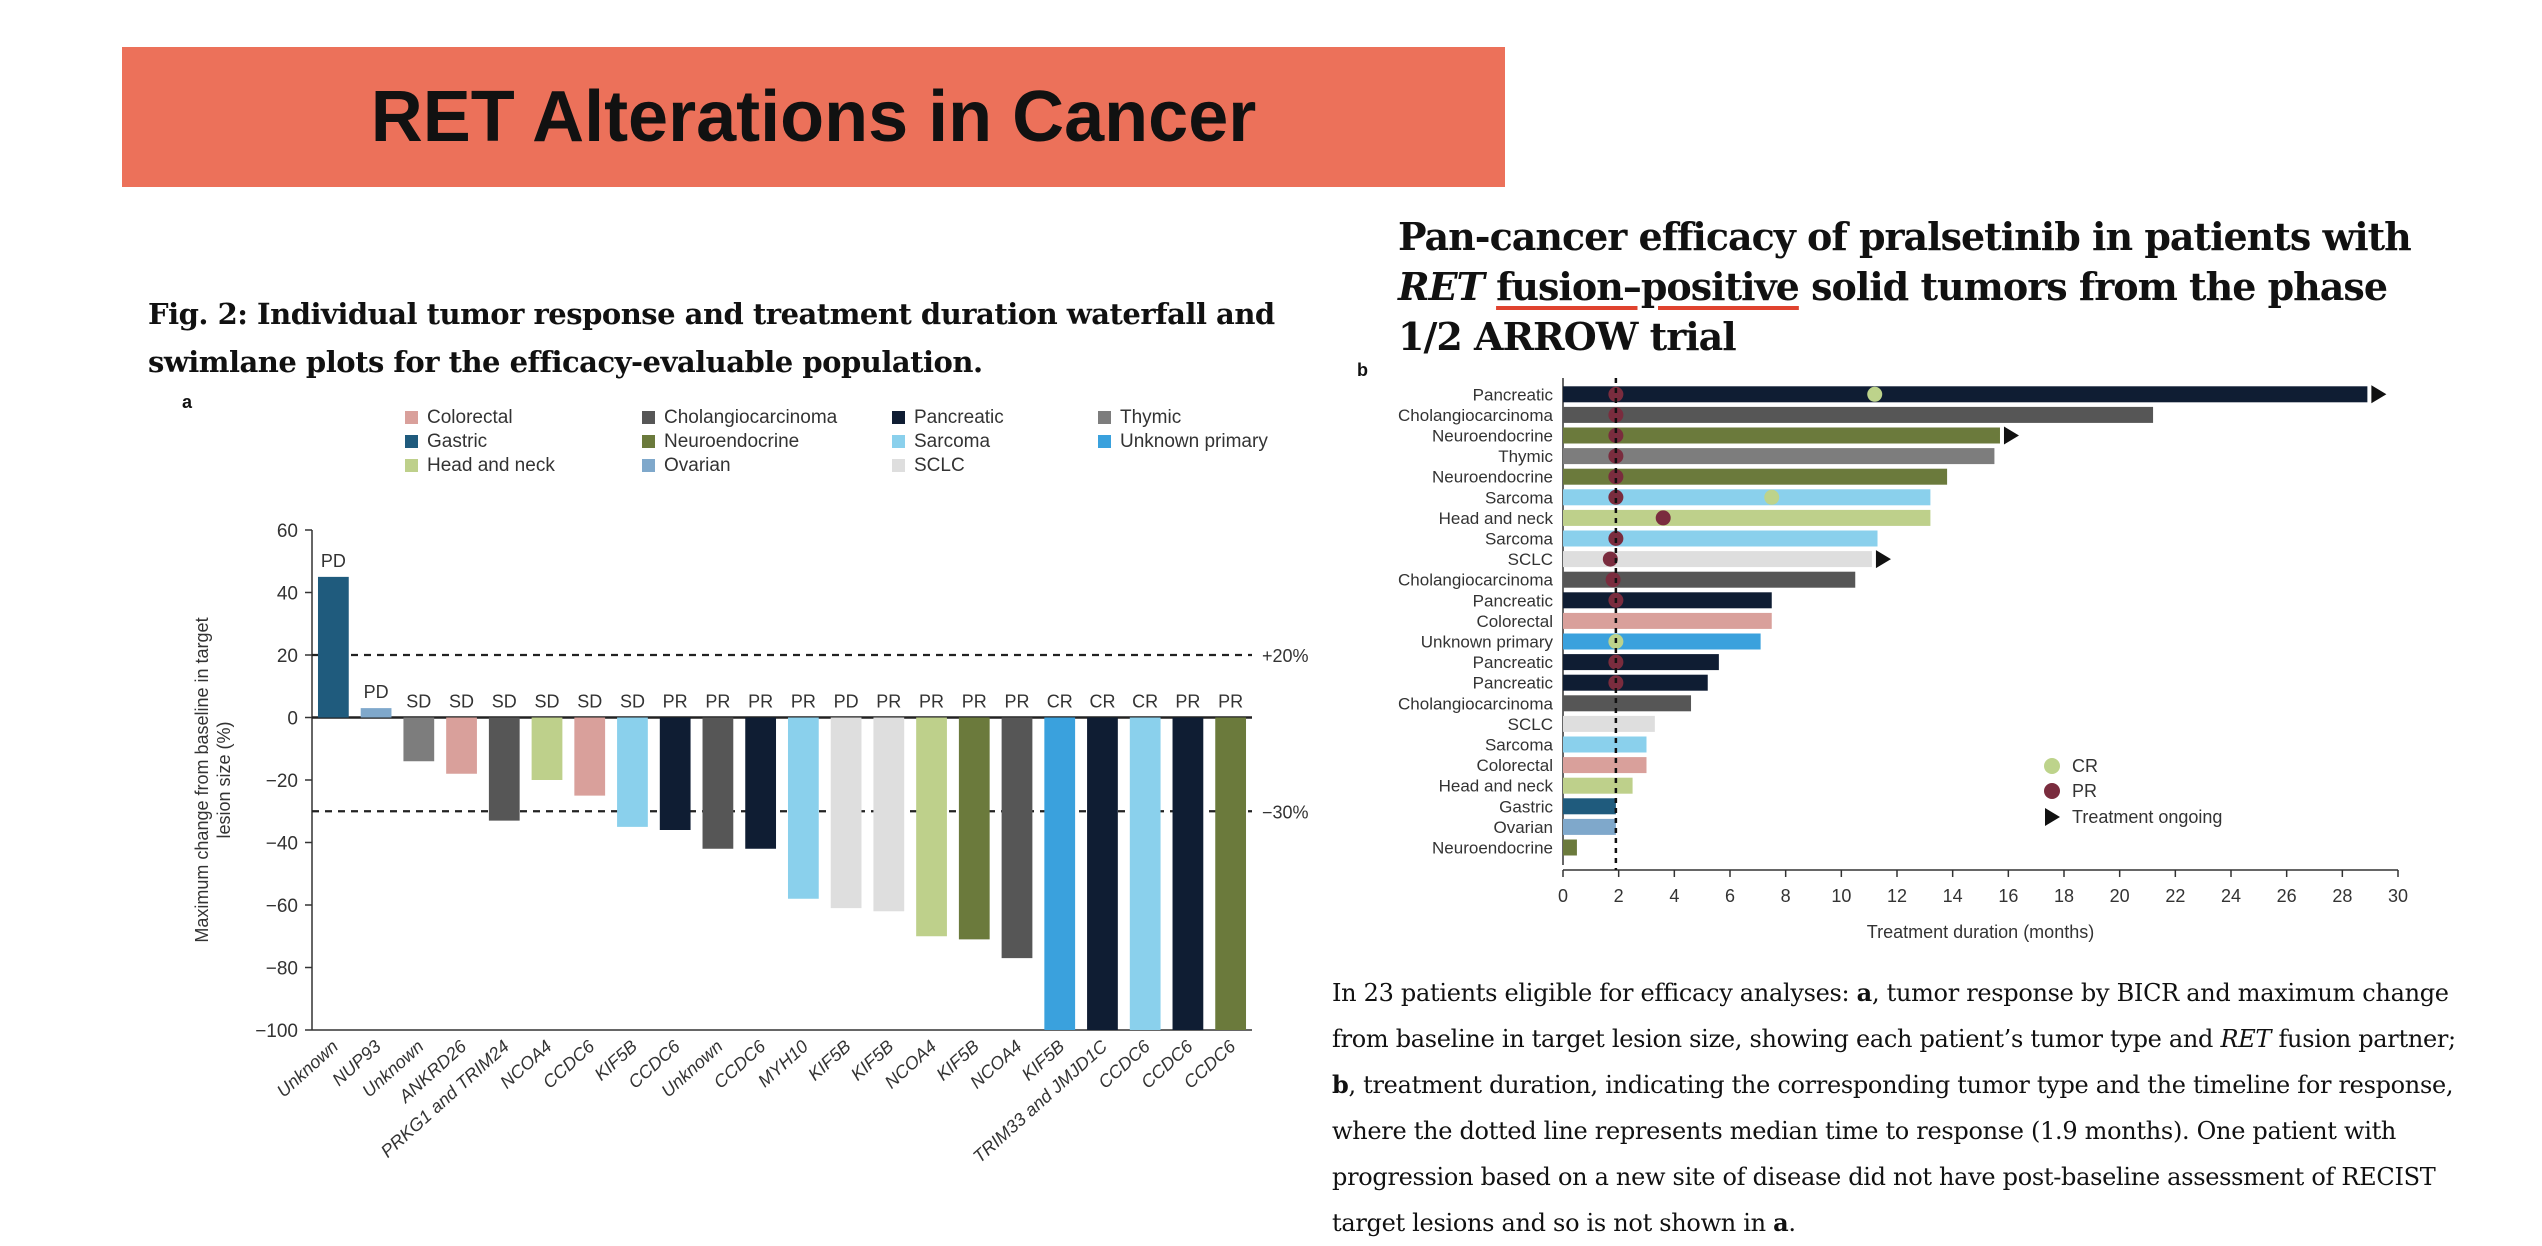 The image size is (2542, 1246). What do you see at coordinates (187, 402) in the screenshot?
I see `panel-a-label: a` at bounding box center [187, 402].